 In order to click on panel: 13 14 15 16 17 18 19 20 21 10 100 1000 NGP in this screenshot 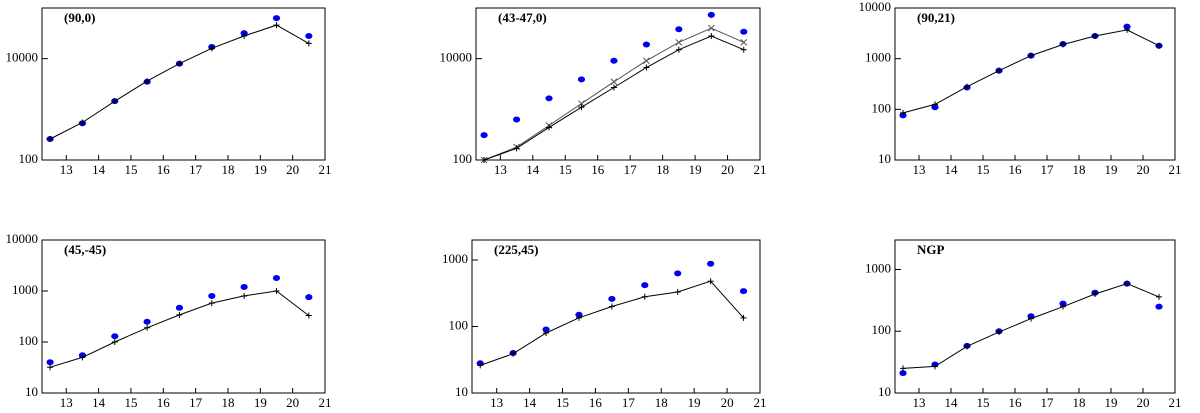, I will do `click(1023, 324)`.